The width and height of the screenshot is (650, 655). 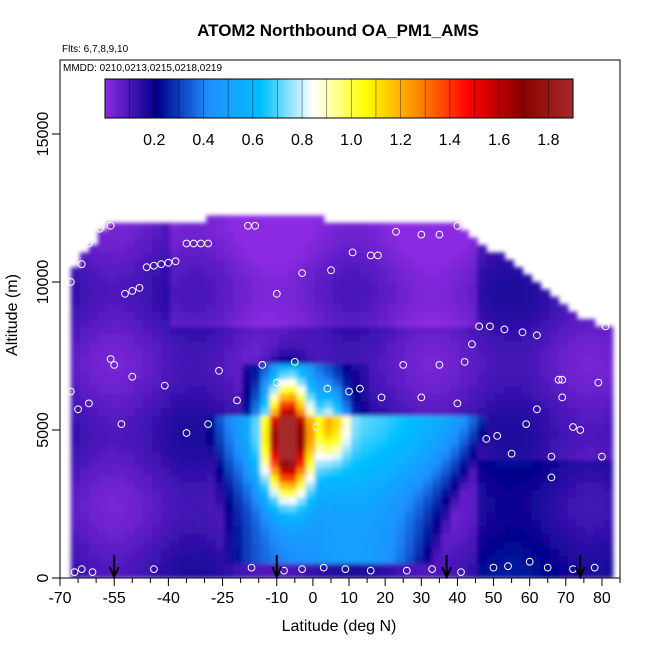 What do you see at coordinates (458, 598) in the screenshot?
I see `x-tick-label: 40` at bounding box center [458, 598].